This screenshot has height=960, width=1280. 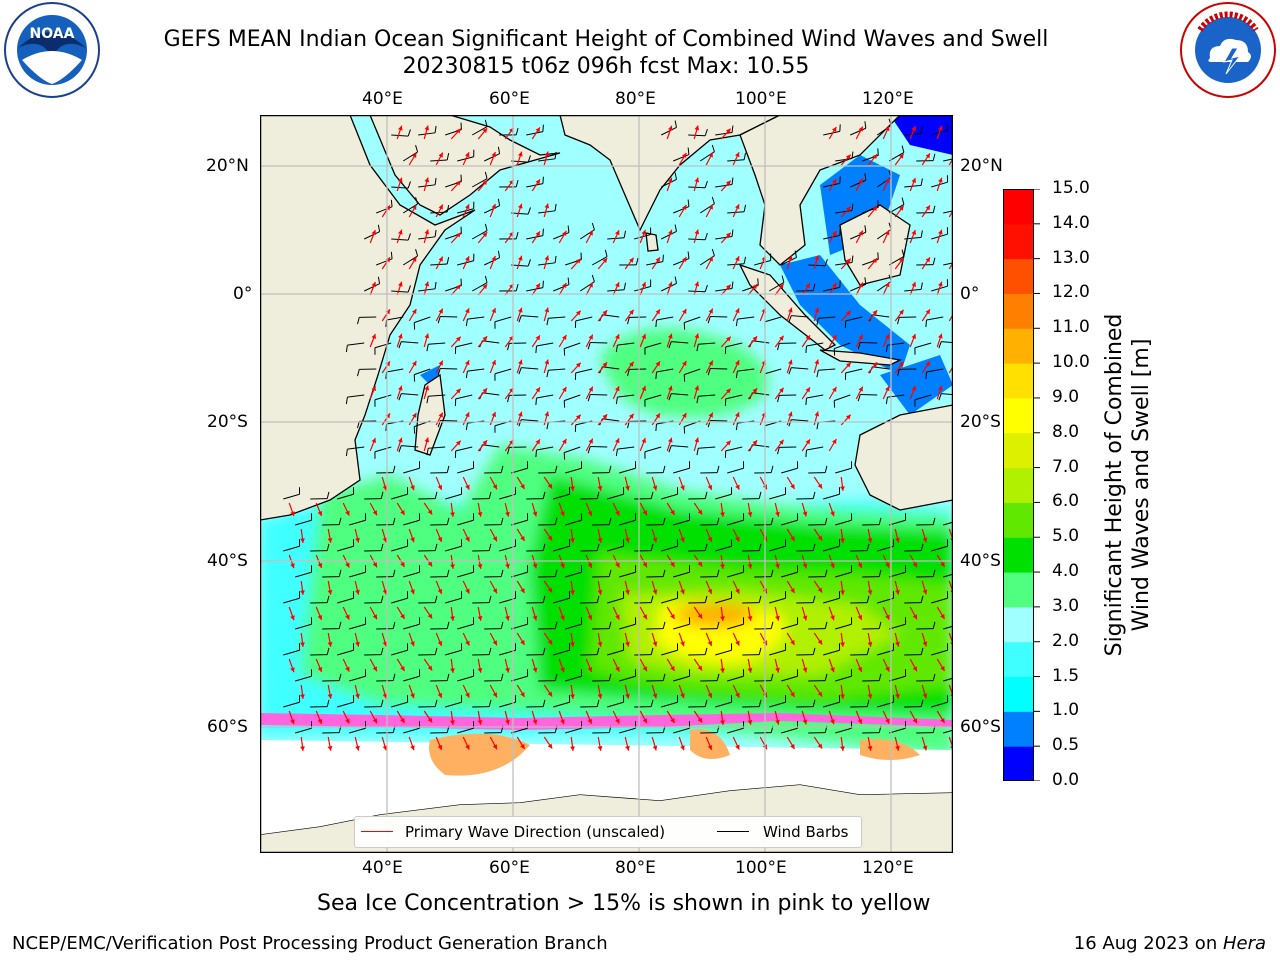 What do you see at coordinates (1228, 52) in the screenshot?
I see `nws-logo` at bounding box center [1228, 52].